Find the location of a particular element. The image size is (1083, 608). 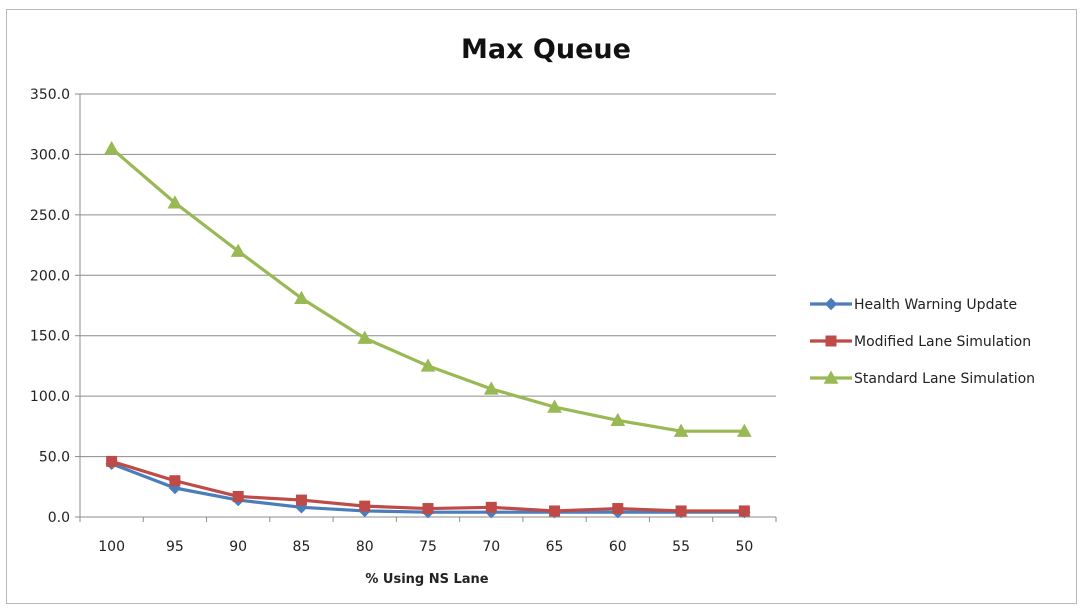

x-tick-label: 60 is located at coordinates (618, 547).